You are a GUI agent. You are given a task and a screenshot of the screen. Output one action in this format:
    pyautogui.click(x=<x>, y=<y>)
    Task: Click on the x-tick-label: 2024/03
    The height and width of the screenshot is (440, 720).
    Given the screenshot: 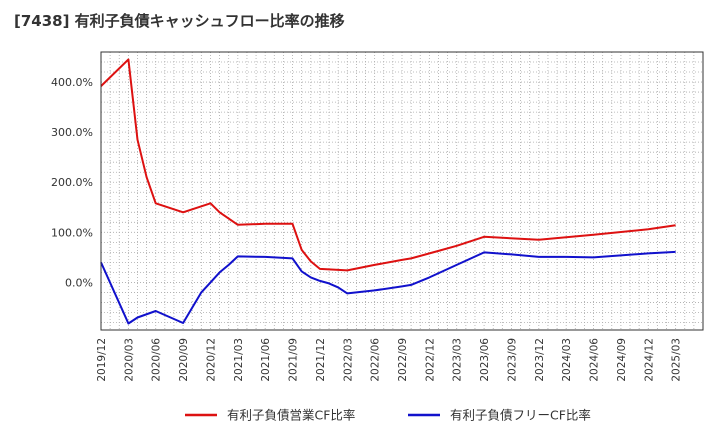 What is the action you would take?
    pyautogui.click(x=567, y=360)
    